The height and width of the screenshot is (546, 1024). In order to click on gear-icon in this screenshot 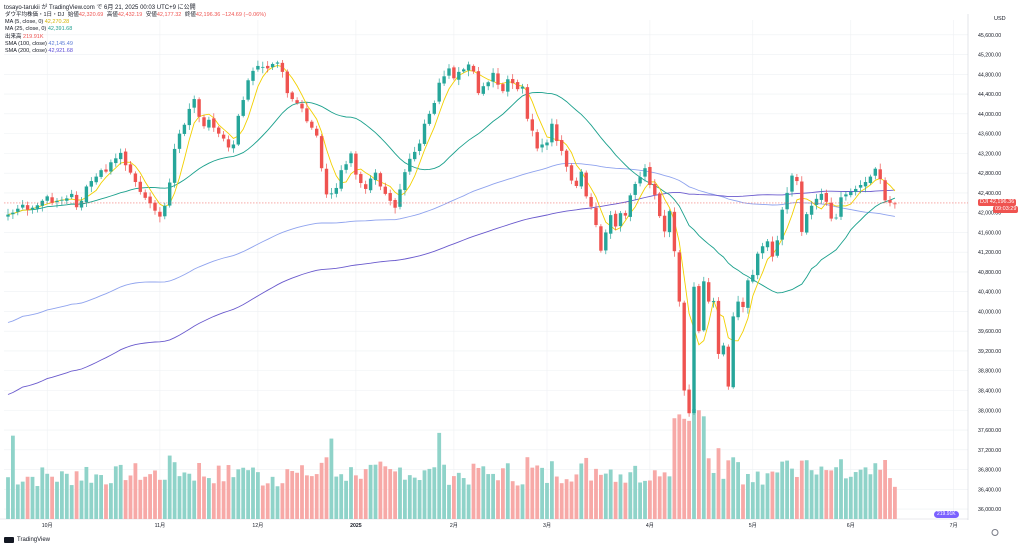, I will do `click(995, 532)`.